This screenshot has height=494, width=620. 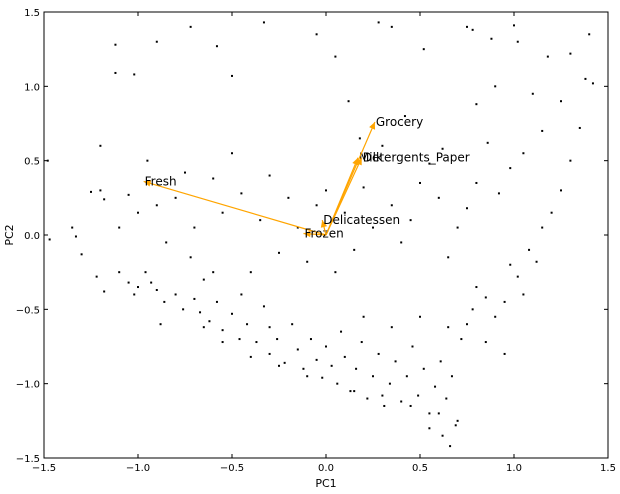 I want to click on vector-label: Detergents_Paper, so click(x=416, y=158).